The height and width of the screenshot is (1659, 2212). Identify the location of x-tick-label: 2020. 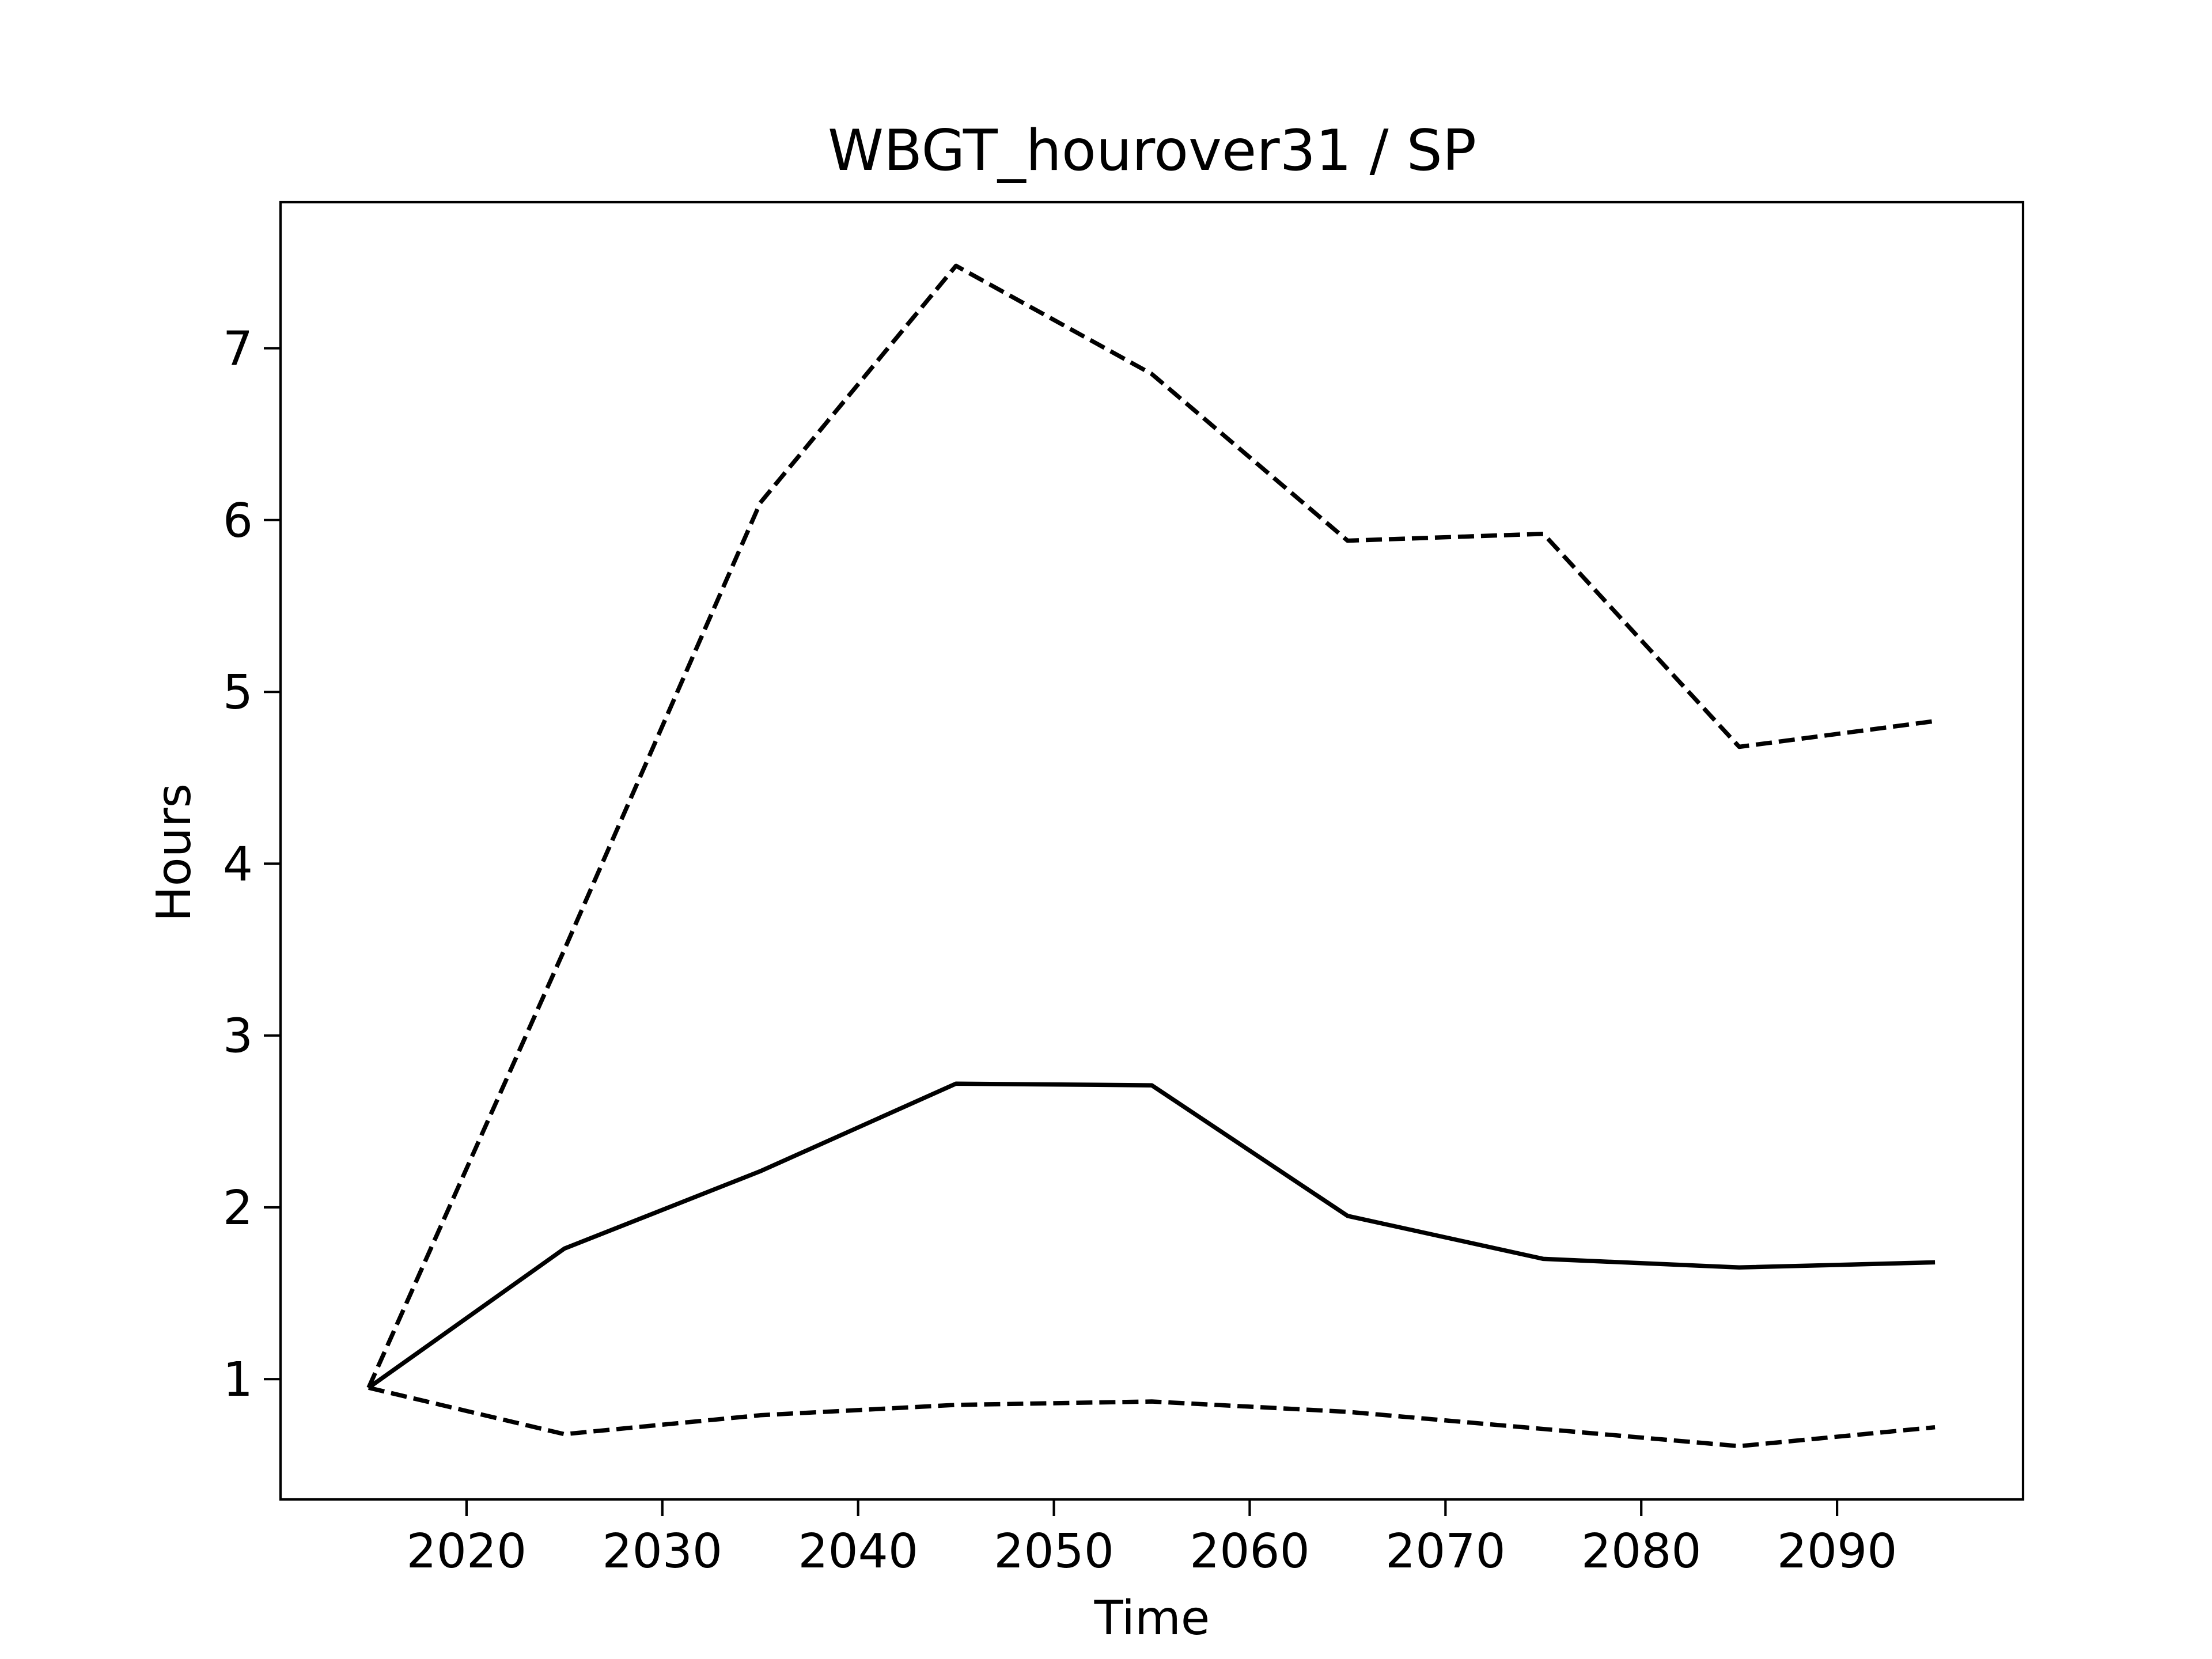
(467, 1551).